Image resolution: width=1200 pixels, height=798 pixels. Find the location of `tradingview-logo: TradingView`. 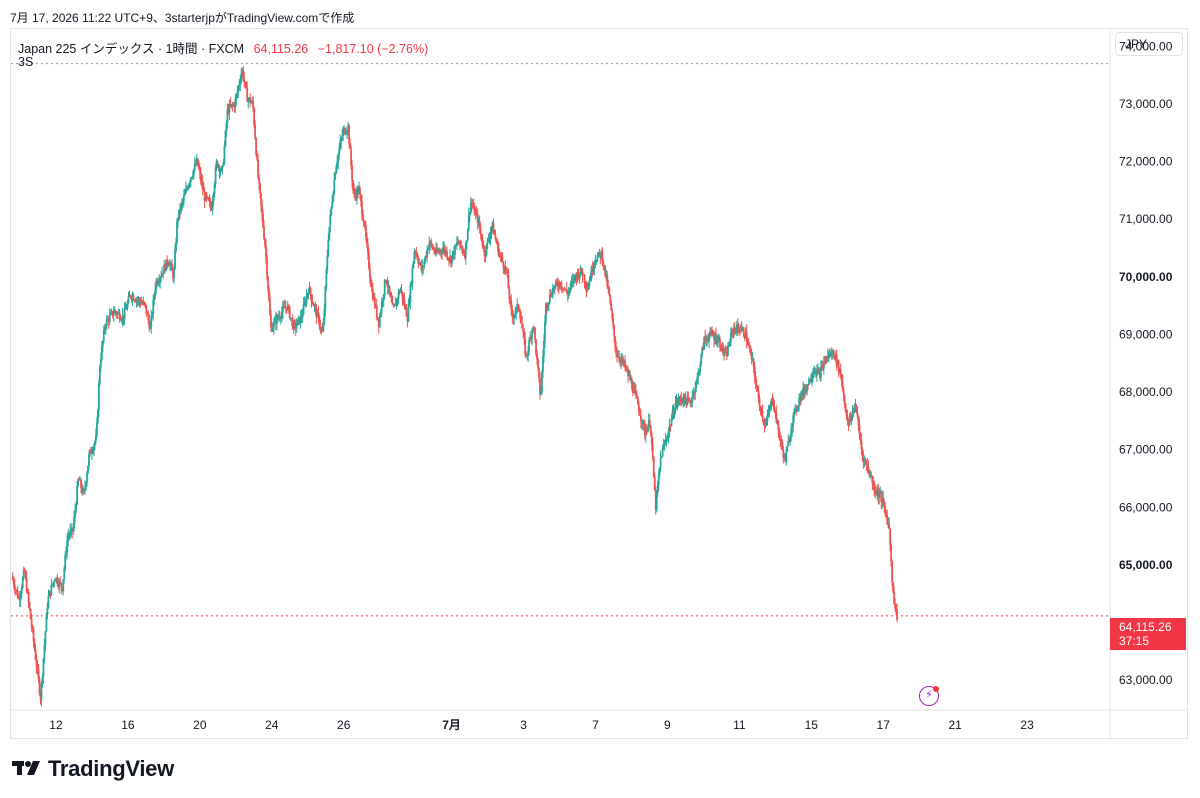

tradingview-logo: TradingView is located at coordinates (93, 769).